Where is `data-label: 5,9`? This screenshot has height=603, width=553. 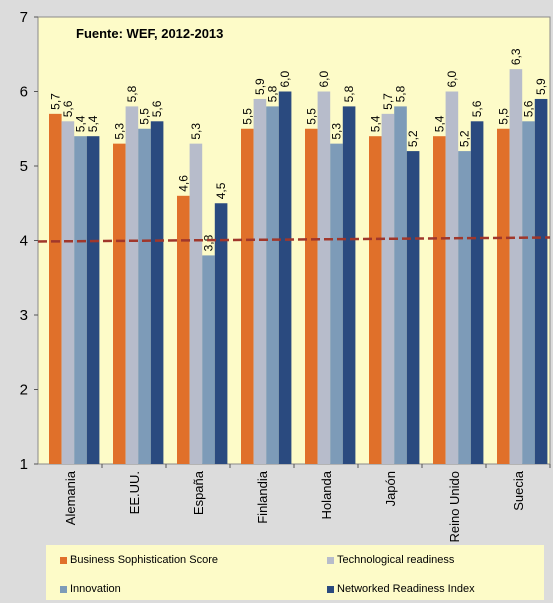
data-label: 5,9 is located at coordinates (541, 86).